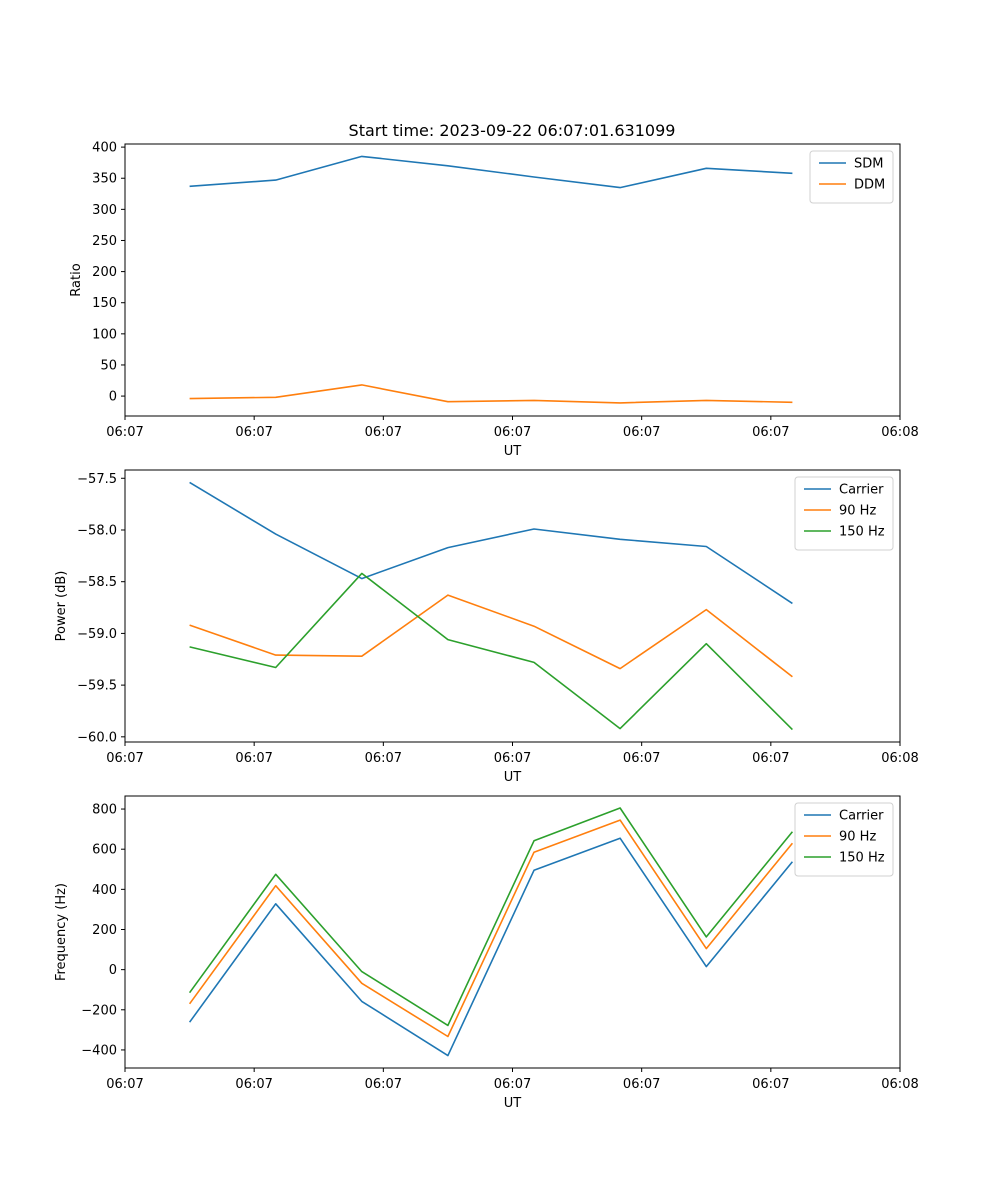  I want to click on y-tick-label: 350, so click(104, 179).